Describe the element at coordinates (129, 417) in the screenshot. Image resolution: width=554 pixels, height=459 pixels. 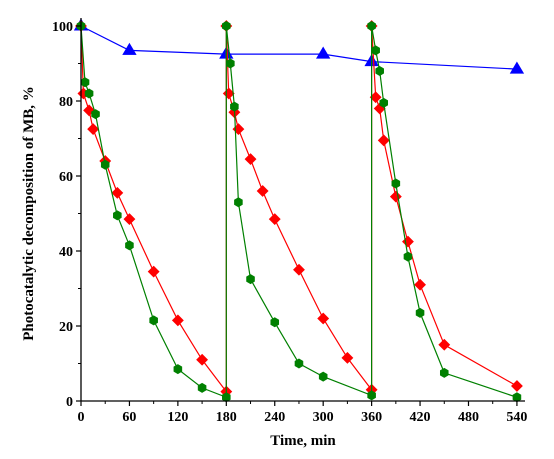
I see `x-tick-label-1: 60` at that location.